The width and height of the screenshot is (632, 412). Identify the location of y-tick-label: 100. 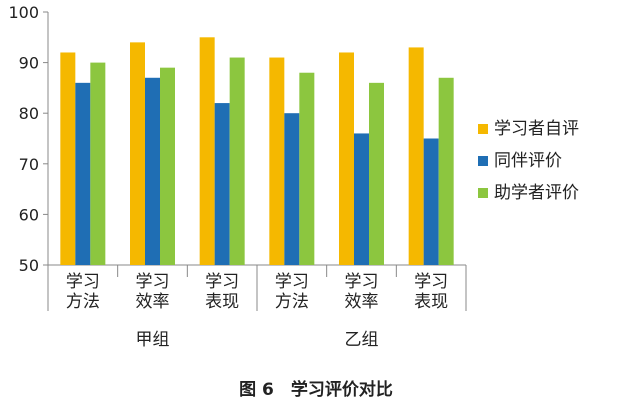
(23, 12).